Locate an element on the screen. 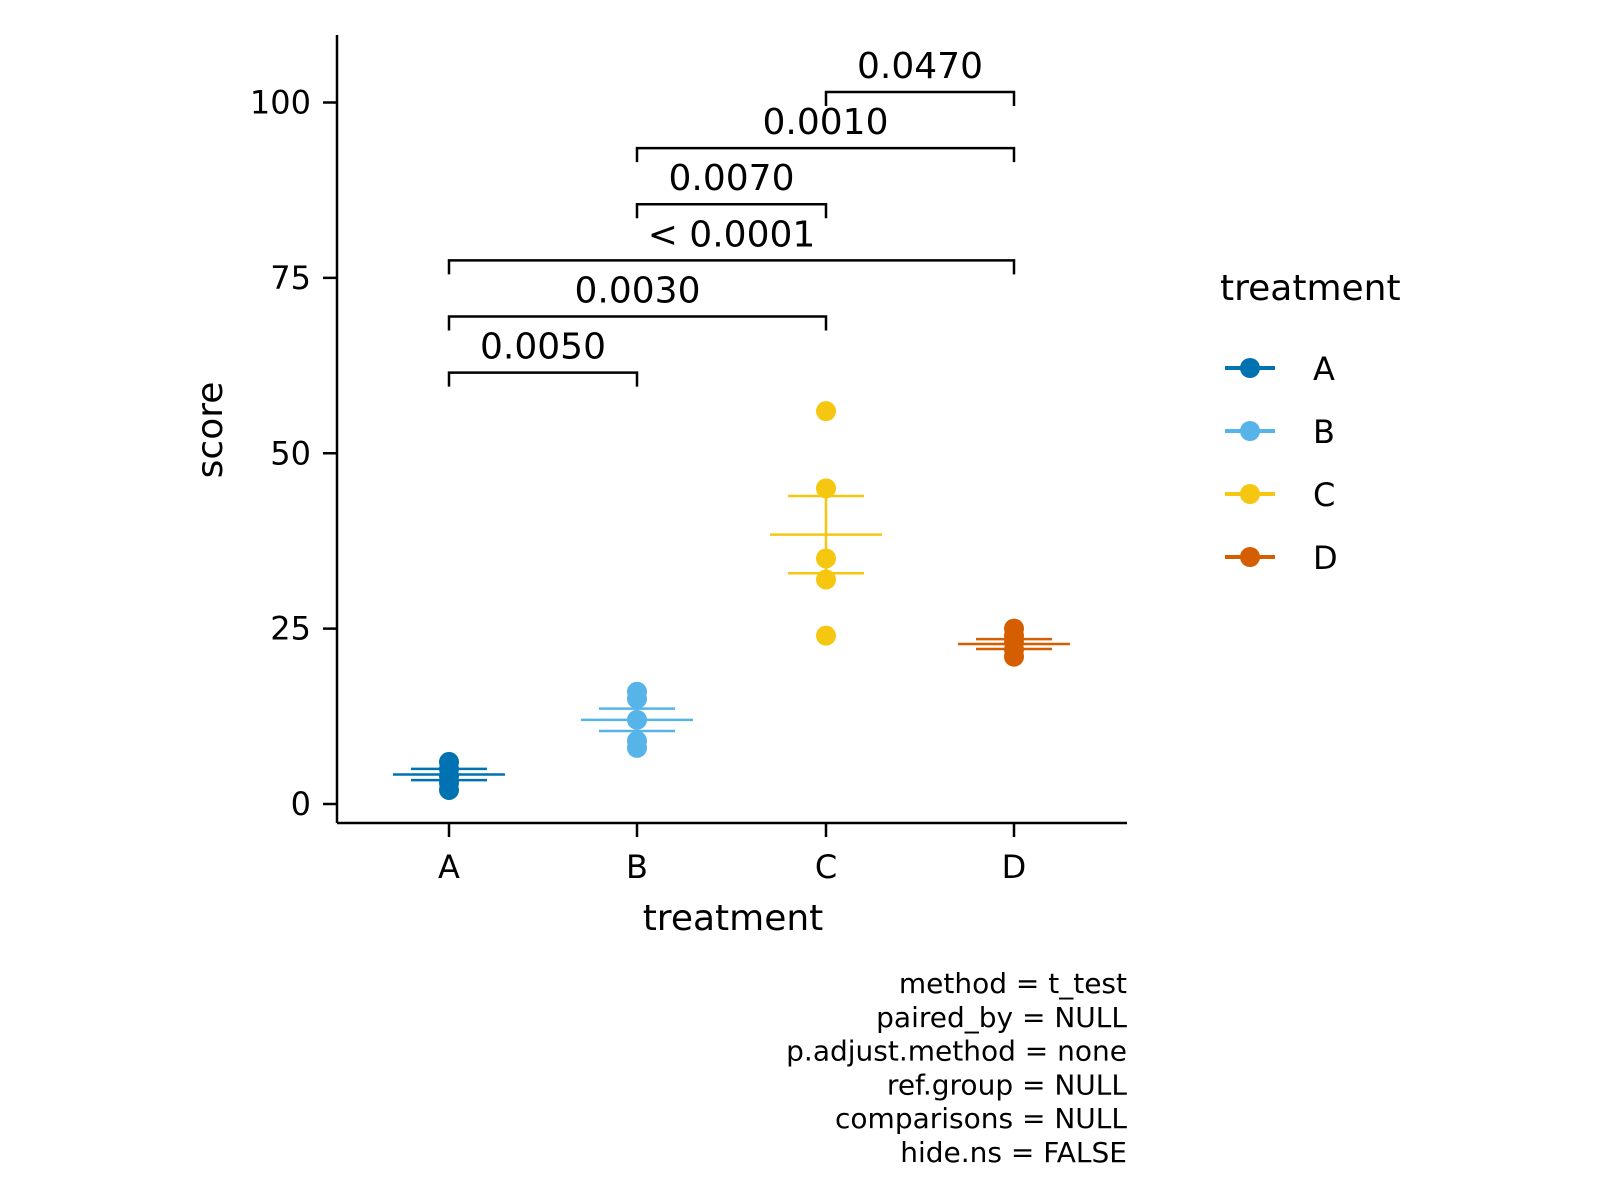 This screenshot has width=1600, height=1200. x-tick-label: D is located at coordinates (1014, 867).